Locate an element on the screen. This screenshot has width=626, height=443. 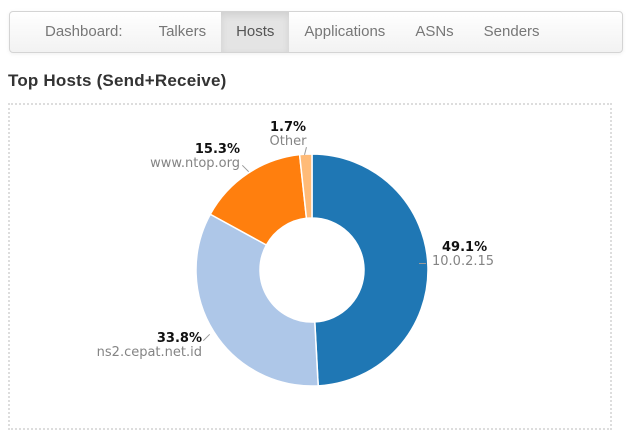
pie-slice-ns2.cepat.net.id is located at coordinates (257, 300).